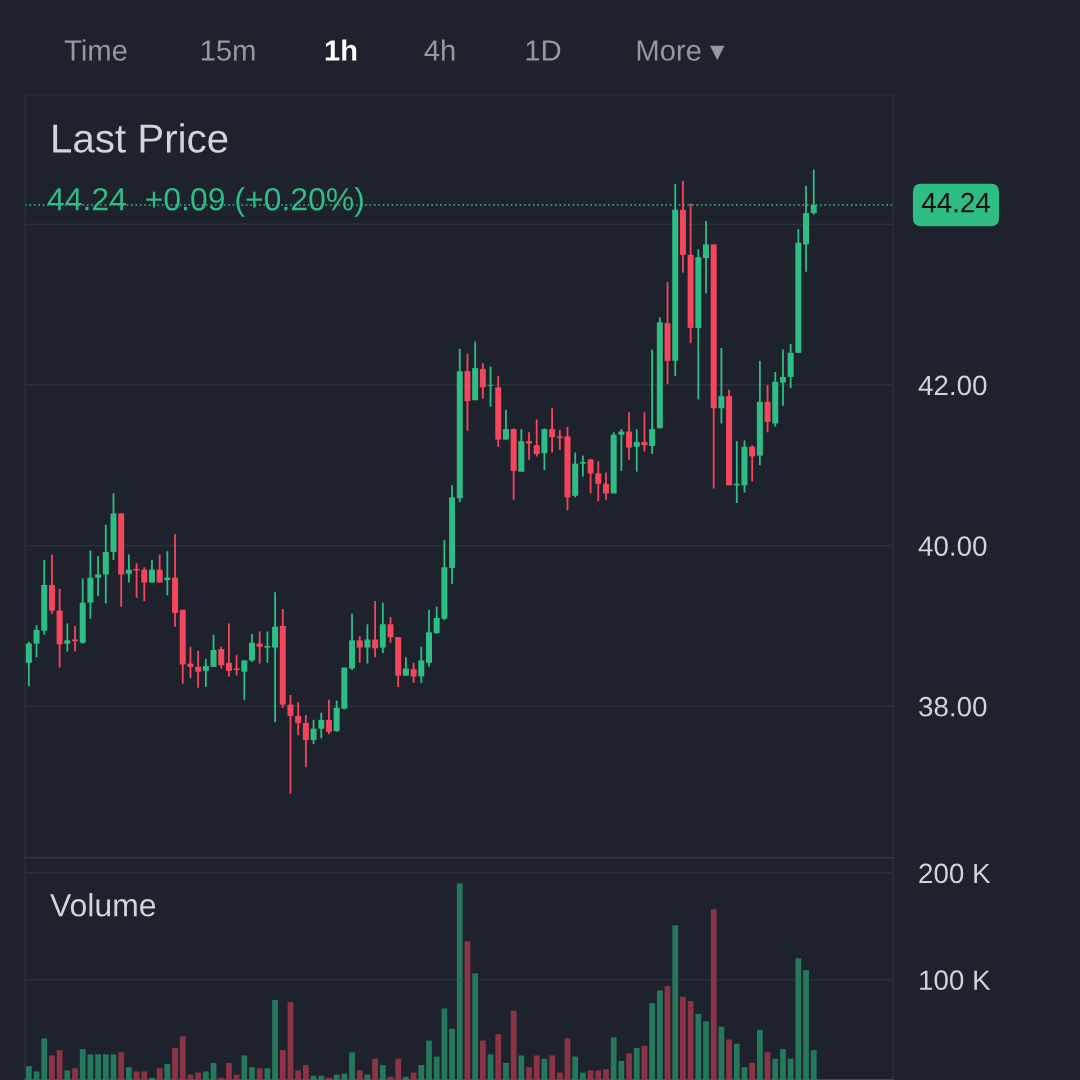 The image size is (1080, 1080). I want to click on ref-line-label: 44.24, so click(955, 202).